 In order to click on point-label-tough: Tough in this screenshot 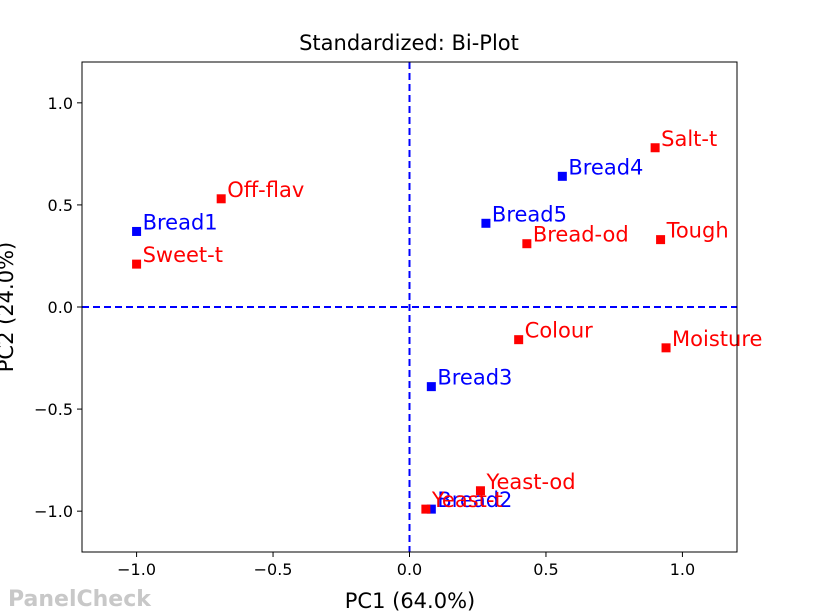, I will do `click(697, 231)`.